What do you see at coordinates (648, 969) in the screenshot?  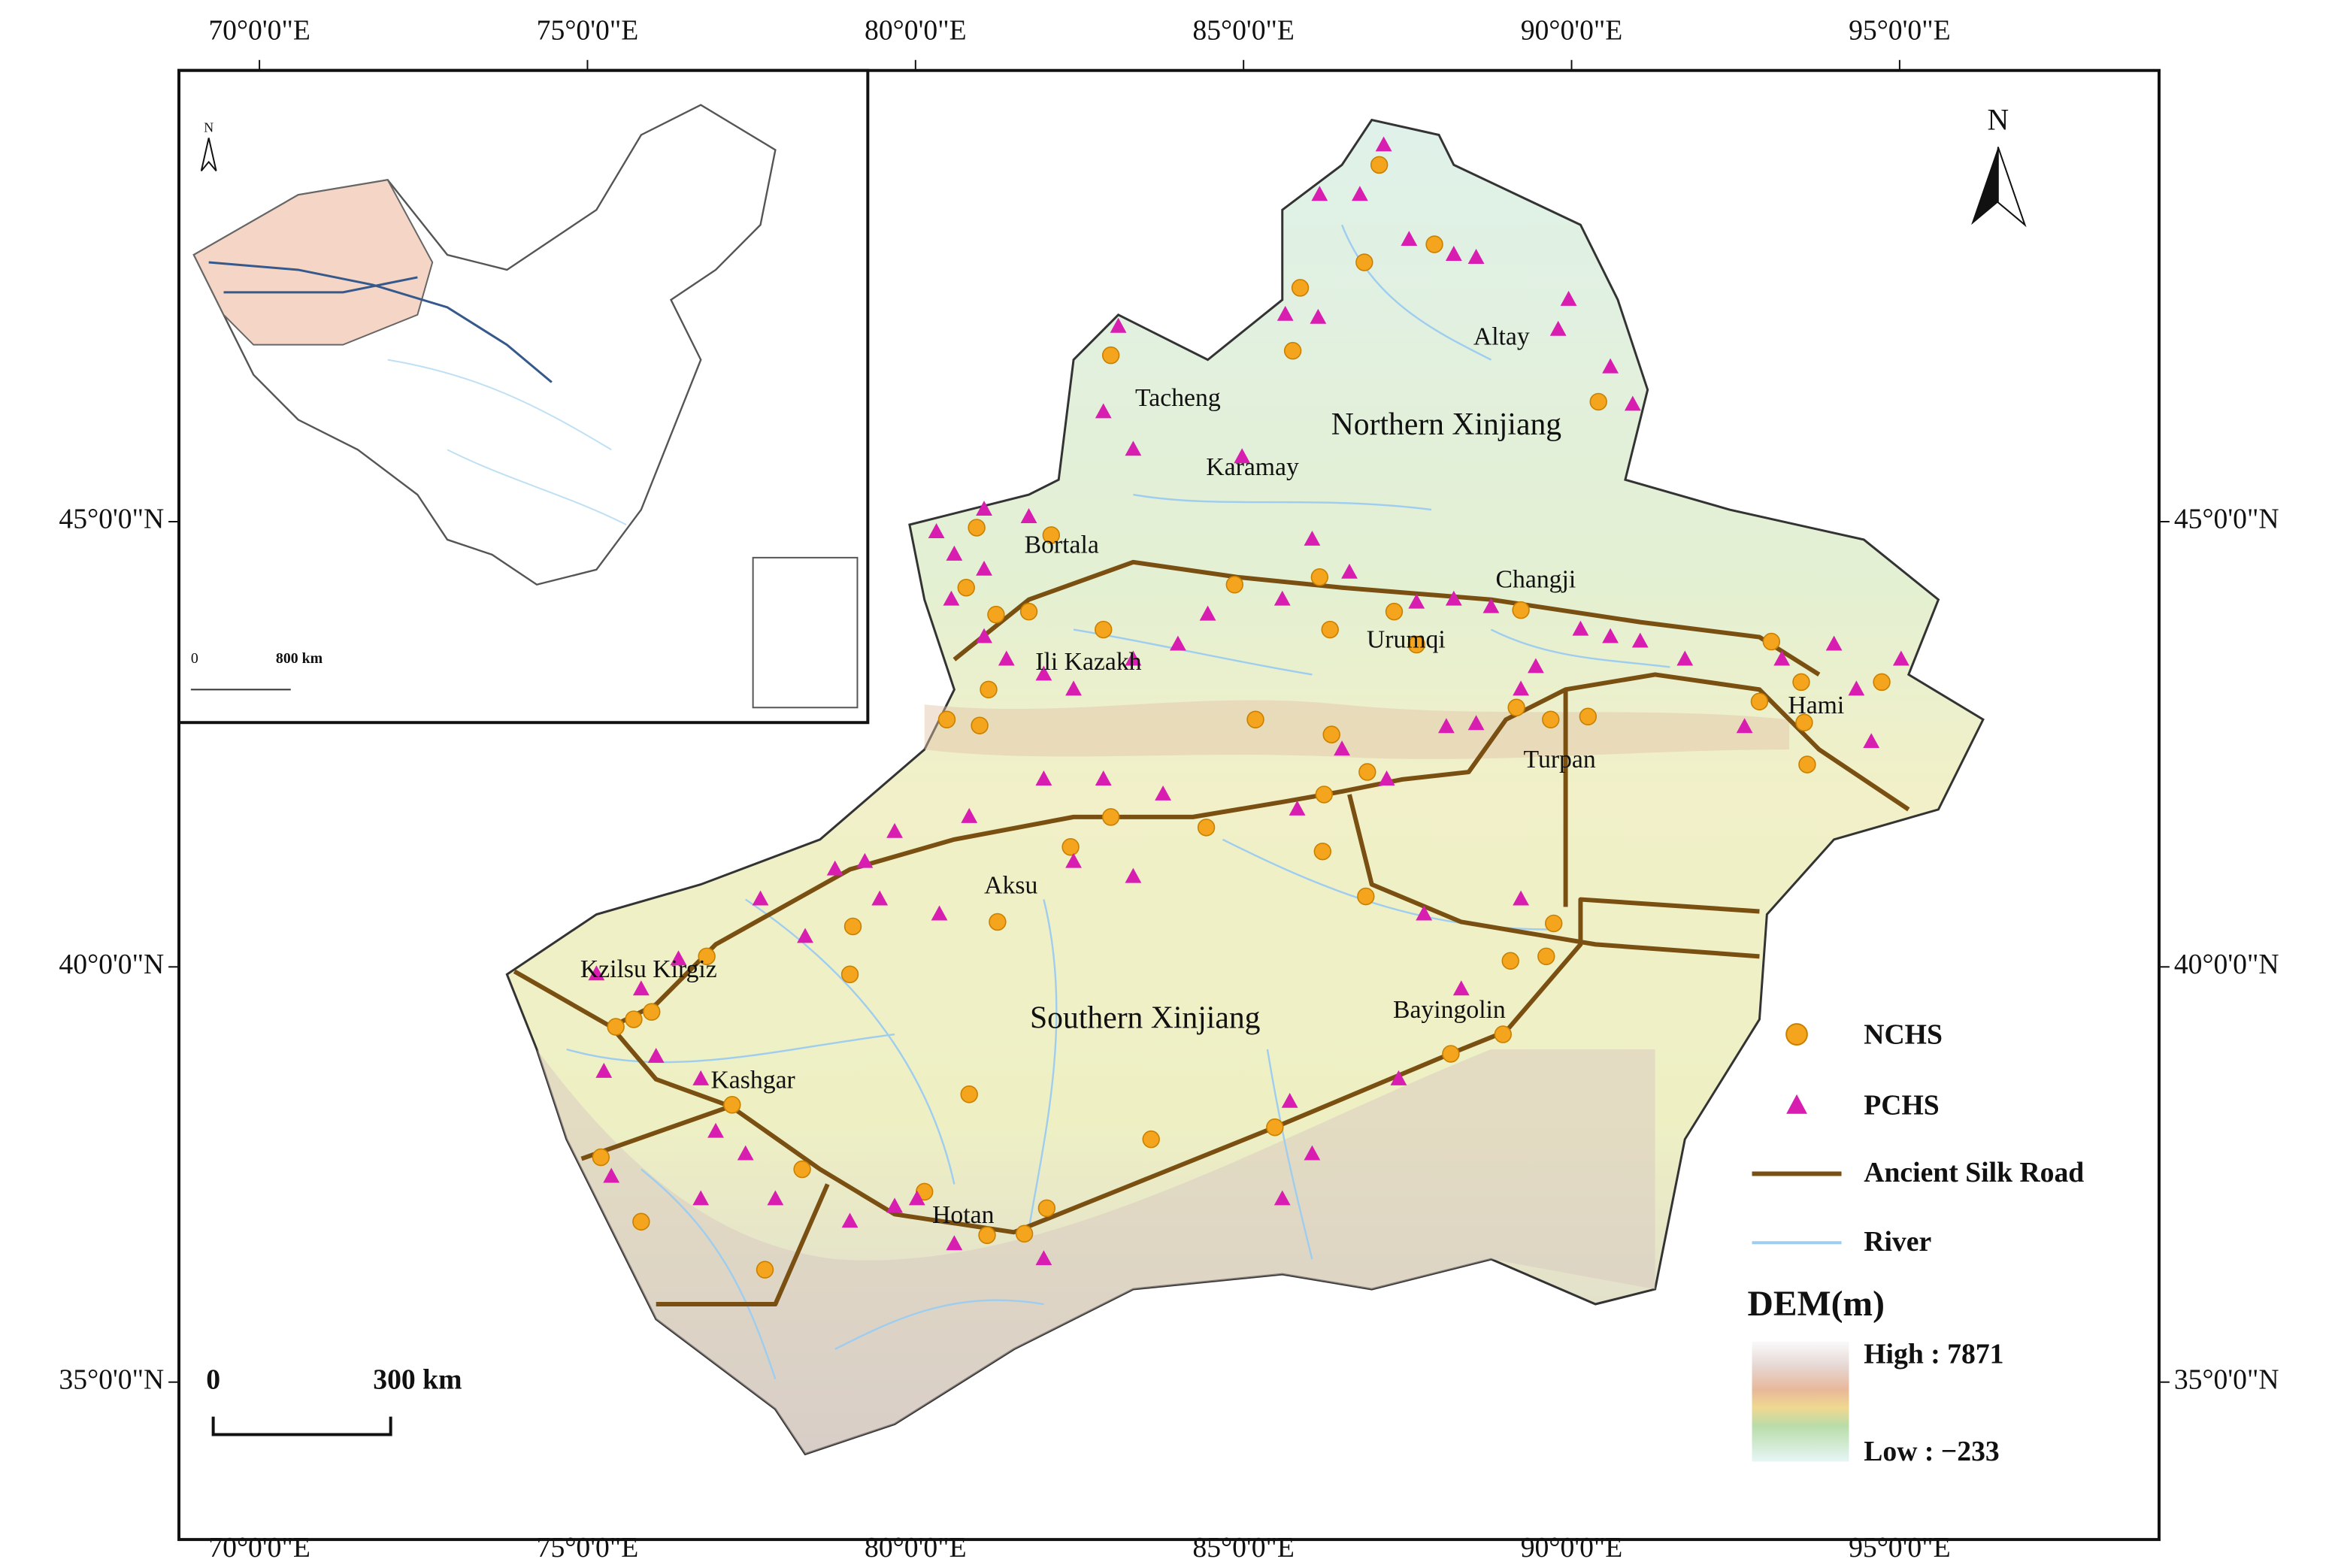 I see `place-label: Kzilsu Kirgiz` at bounding box center [648, 969].